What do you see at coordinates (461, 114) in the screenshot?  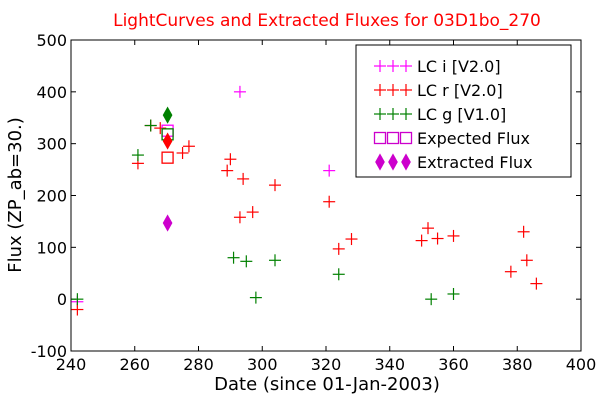 I see `legend-label: LC g [V1.0]` at bounding box center [461, 114].